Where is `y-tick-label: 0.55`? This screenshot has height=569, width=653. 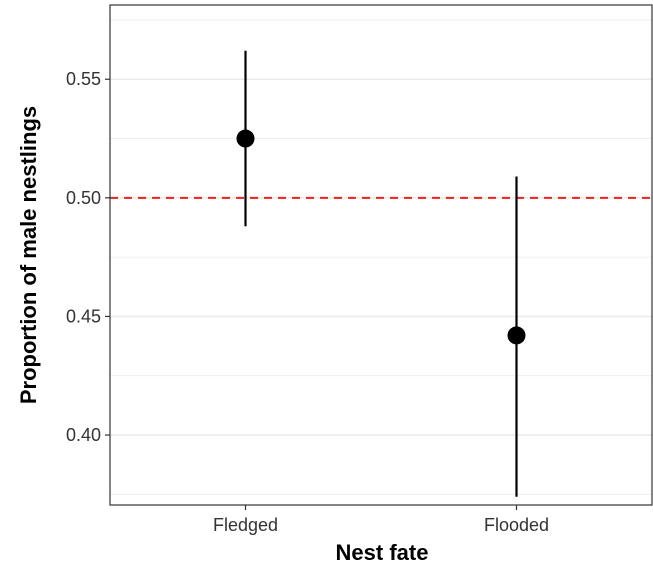
y-tick-label: 0.55 is located at coordinates (83, 79).